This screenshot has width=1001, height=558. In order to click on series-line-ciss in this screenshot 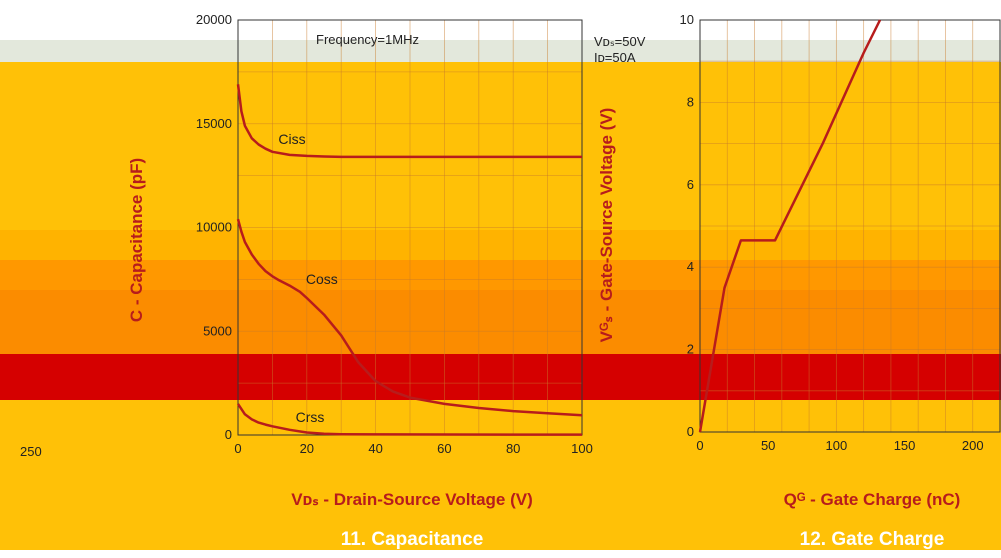, I will do `click(409, 121)`.